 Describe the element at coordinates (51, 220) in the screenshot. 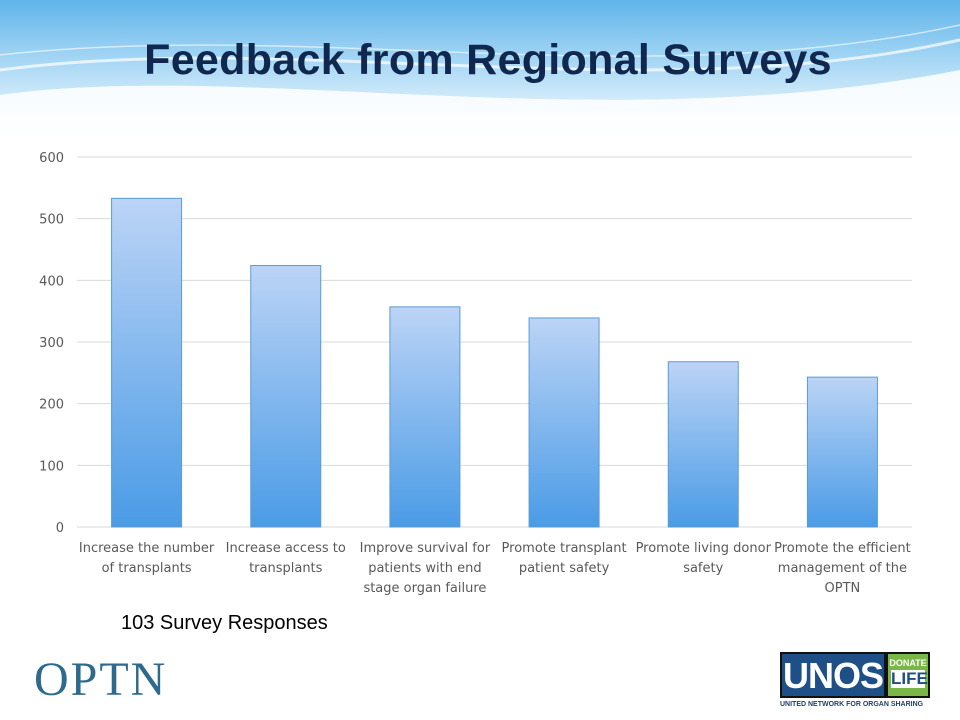

I see `y-tick-label: 500` at that location.